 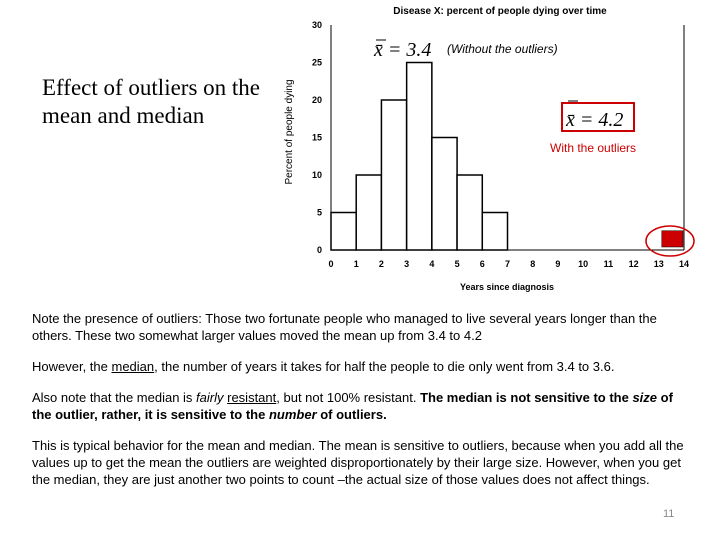 What do you see at coordinates (252, 397) in the screenshot?
I see `note-resistant-underlined: resistant` at bounding box center [252, 397].